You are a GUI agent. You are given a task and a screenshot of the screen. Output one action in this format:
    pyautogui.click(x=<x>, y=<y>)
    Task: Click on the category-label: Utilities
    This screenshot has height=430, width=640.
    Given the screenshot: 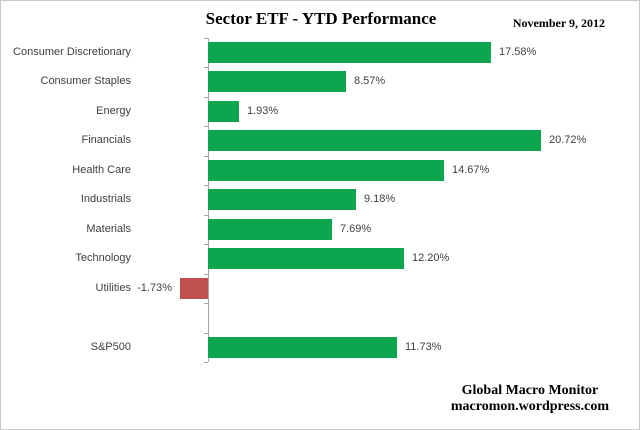 What is the action you would take?
    pyautogui.click(x=113, y=288)
    